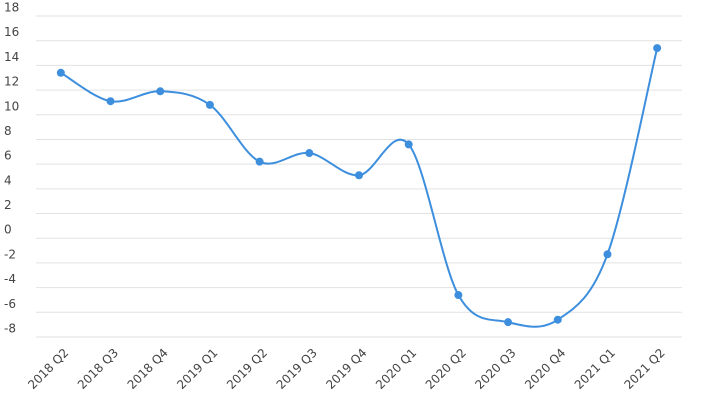 The height and width of the screenshot is (416, 704). I want to click on x-tick-label: 2020 Q4, so click(545, 369).